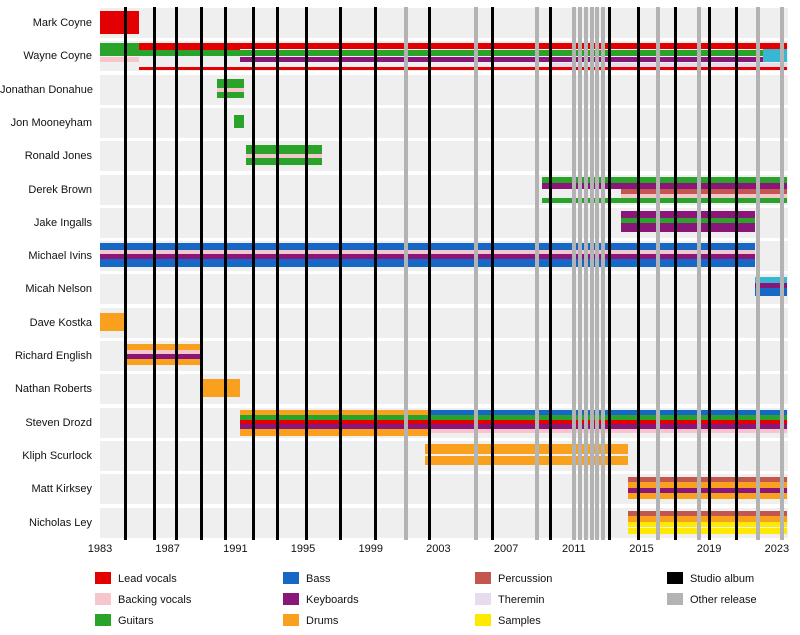 This screenshot has width=800, height=635. I want to click on axis-tick-label: 2011, so click(573, 549).